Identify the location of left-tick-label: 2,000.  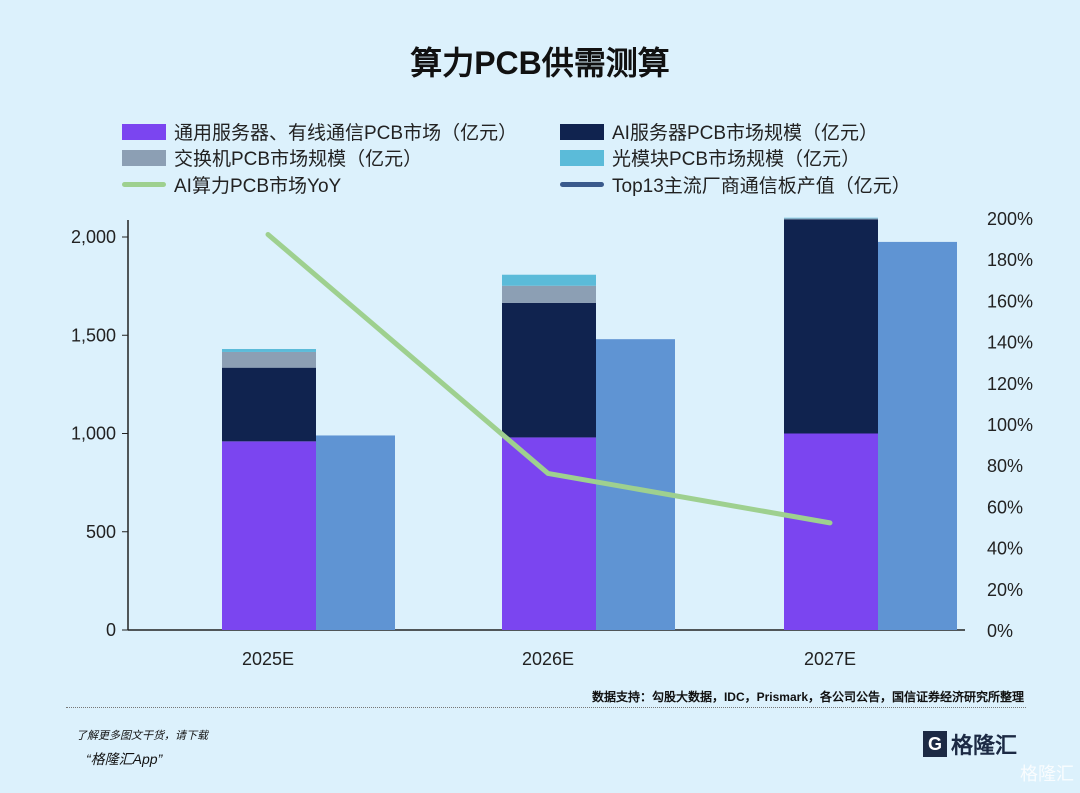
(93, 237).